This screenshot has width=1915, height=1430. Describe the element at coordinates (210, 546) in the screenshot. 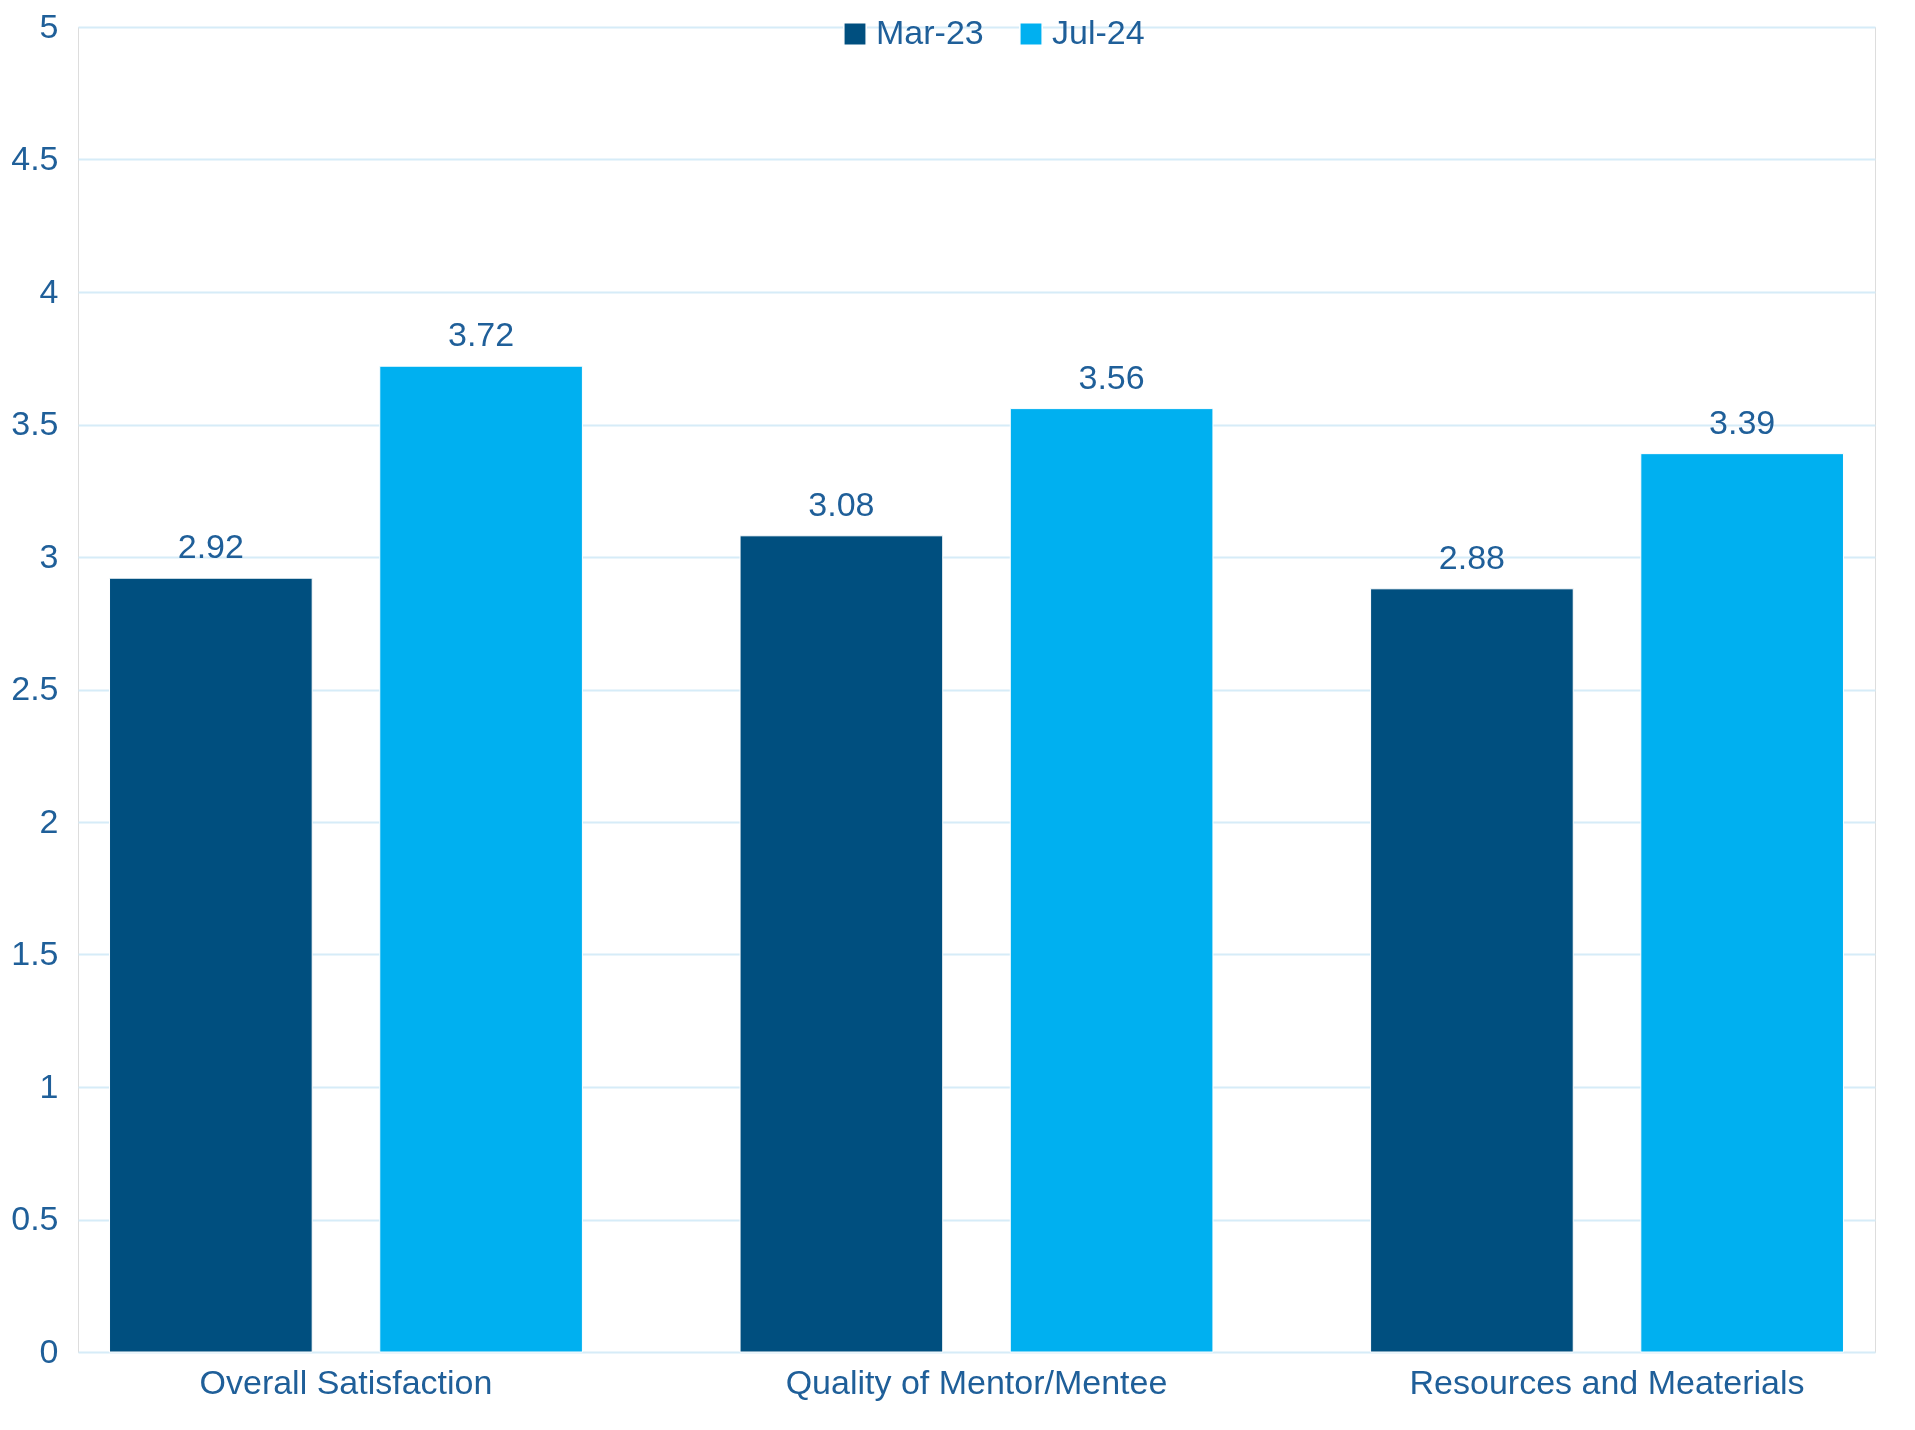

I see `data-label: 2.92` at that location.